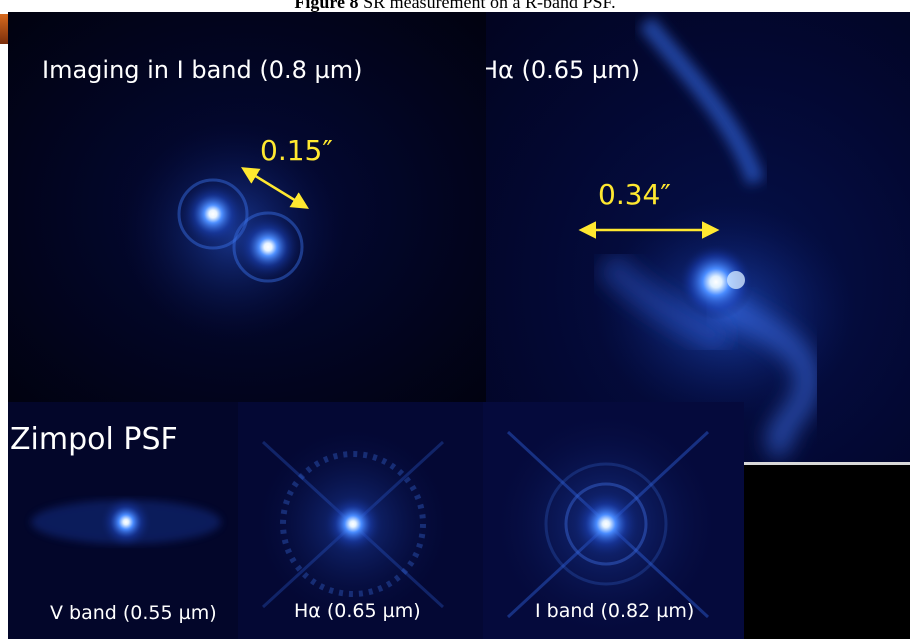  I want to click on i-band-image, so click(233, 232).